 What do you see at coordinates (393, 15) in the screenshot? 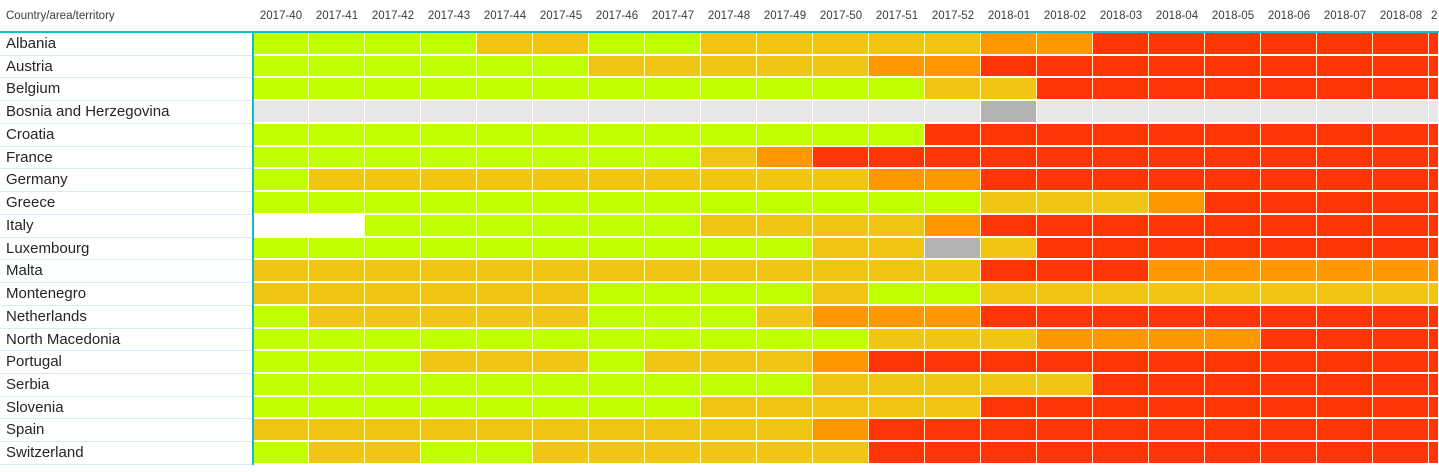
I see `column-header: 2017-42` at bounding box center [393, 15].